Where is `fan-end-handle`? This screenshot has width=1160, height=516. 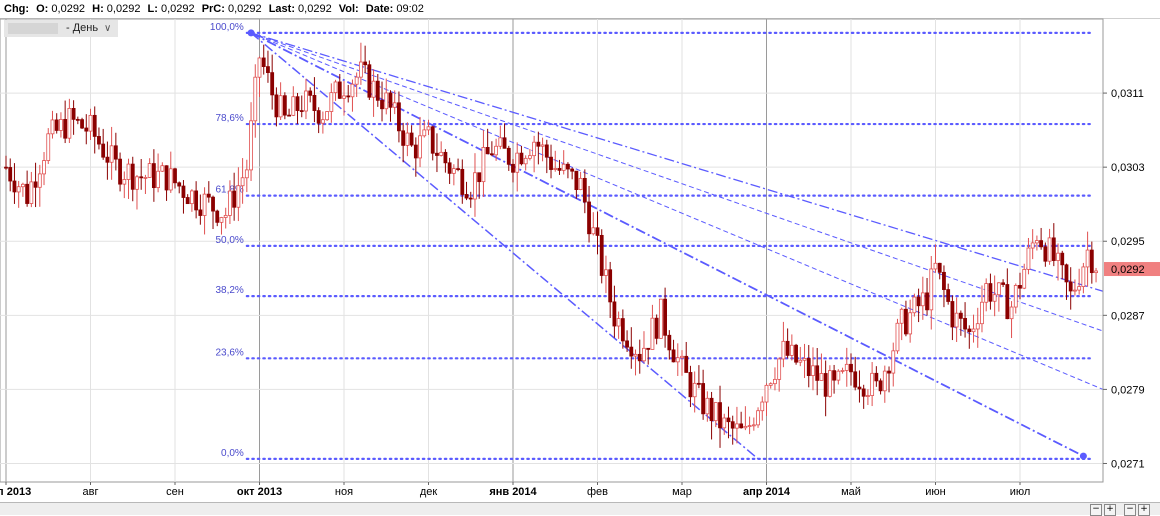 fan-end-handle is located at coordinates (1083, 456).